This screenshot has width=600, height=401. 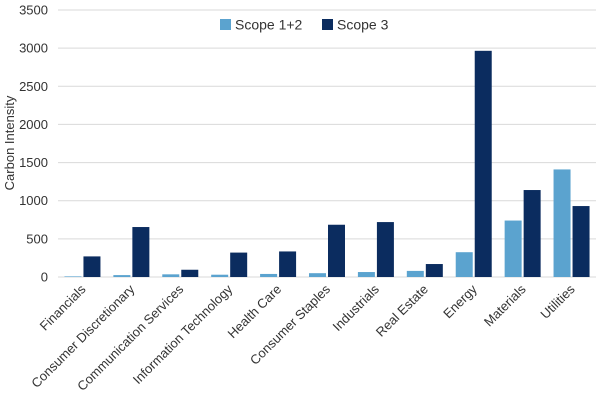 I want to click on y-tick-label: 2500, so click(x=33, y=86).